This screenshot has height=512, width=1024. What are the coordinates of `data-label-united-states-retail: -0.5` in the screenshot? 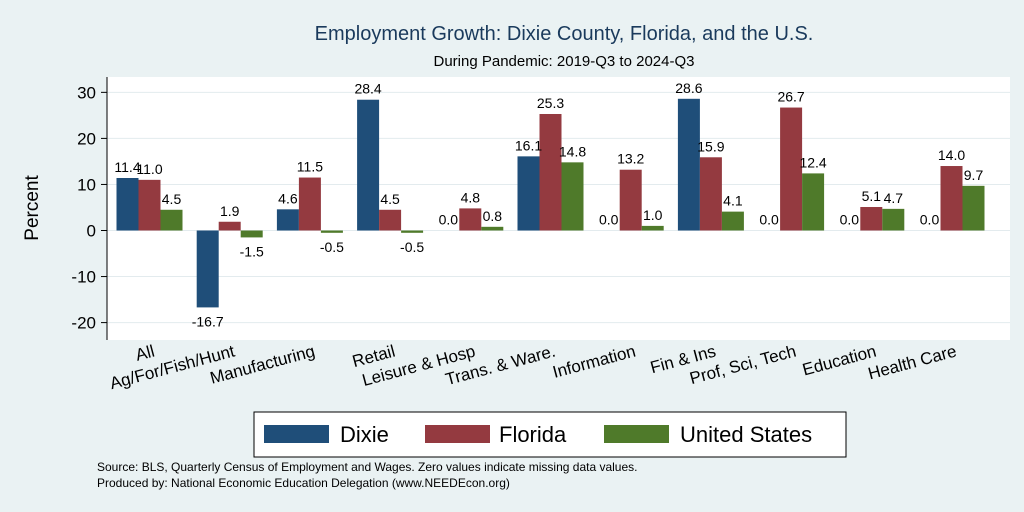 It's located at (412, 247).